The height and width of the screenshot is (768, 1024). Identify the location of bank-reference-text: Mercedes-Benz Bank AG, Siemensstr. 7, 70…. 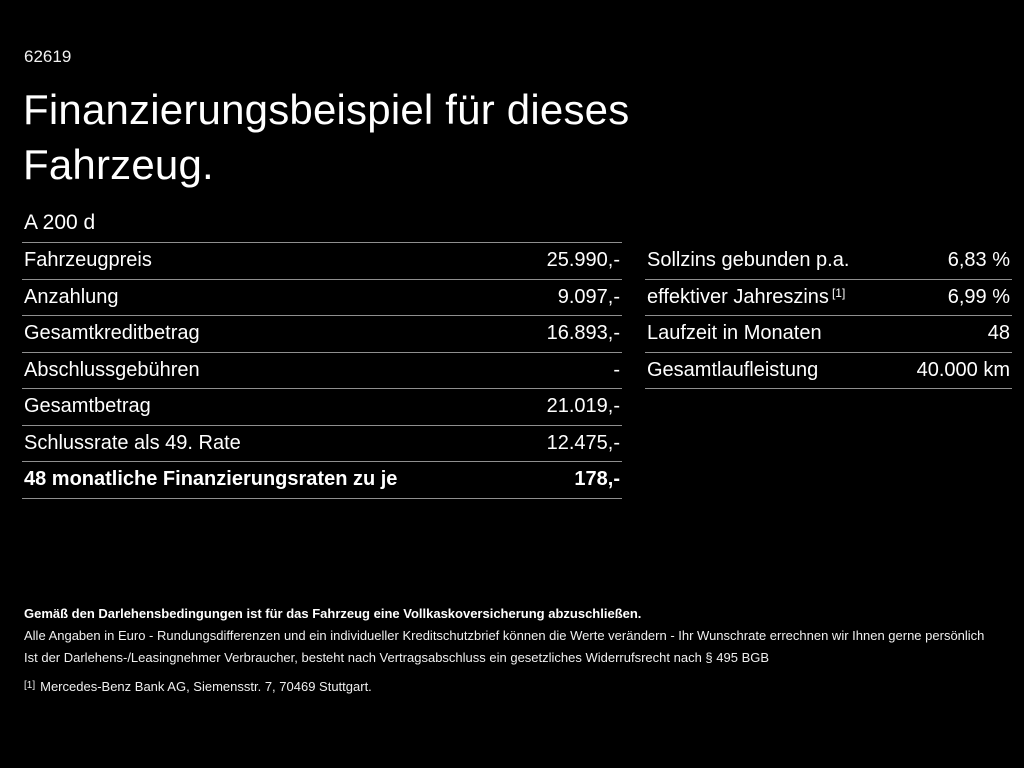
(206, 686).